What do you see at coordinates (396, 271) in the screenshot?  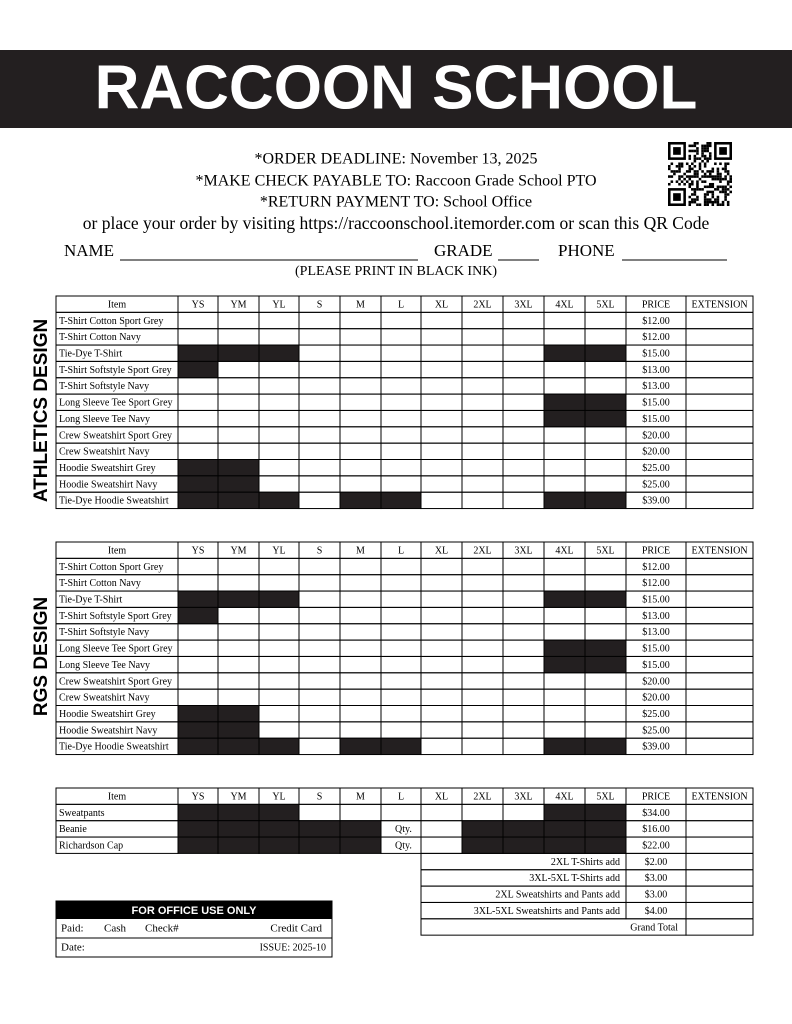 I see `print-note: (PLEASE PRINT IN BLACK INK)` at bounding box center [396, 271].